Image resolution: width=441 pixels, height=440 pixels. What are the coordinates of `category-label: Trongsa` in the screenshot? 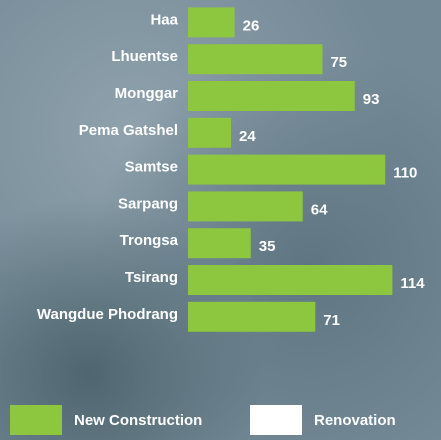 It's located at (149, 240).